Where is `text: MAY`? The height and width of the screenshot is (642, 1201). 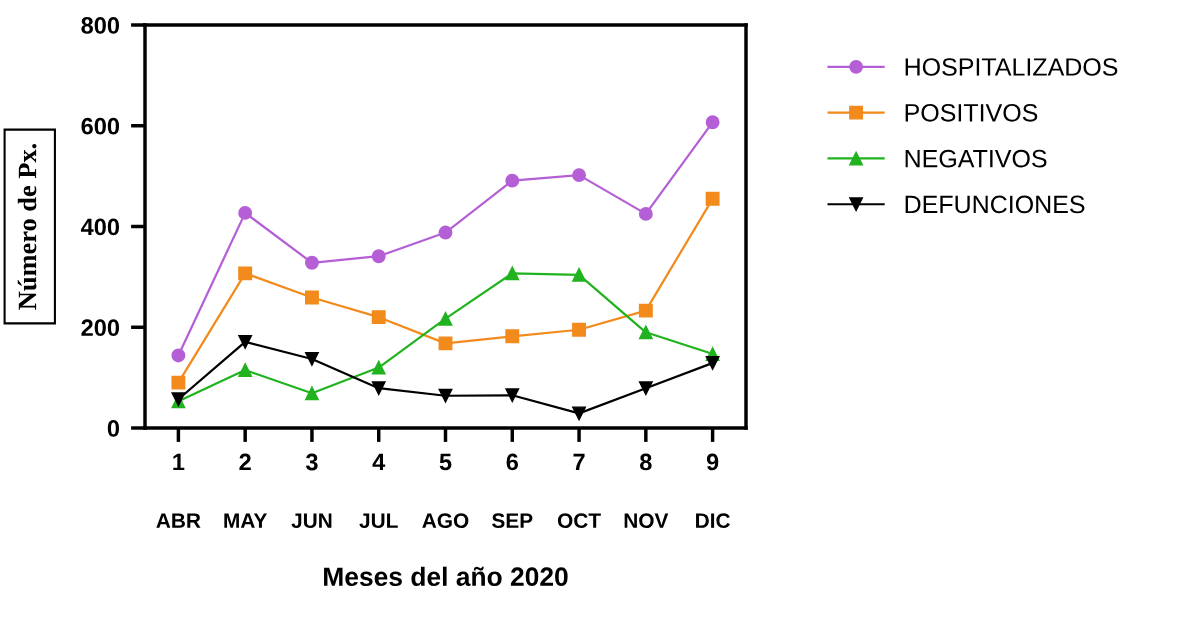
text: MAY is located at coordinates (246, 520).